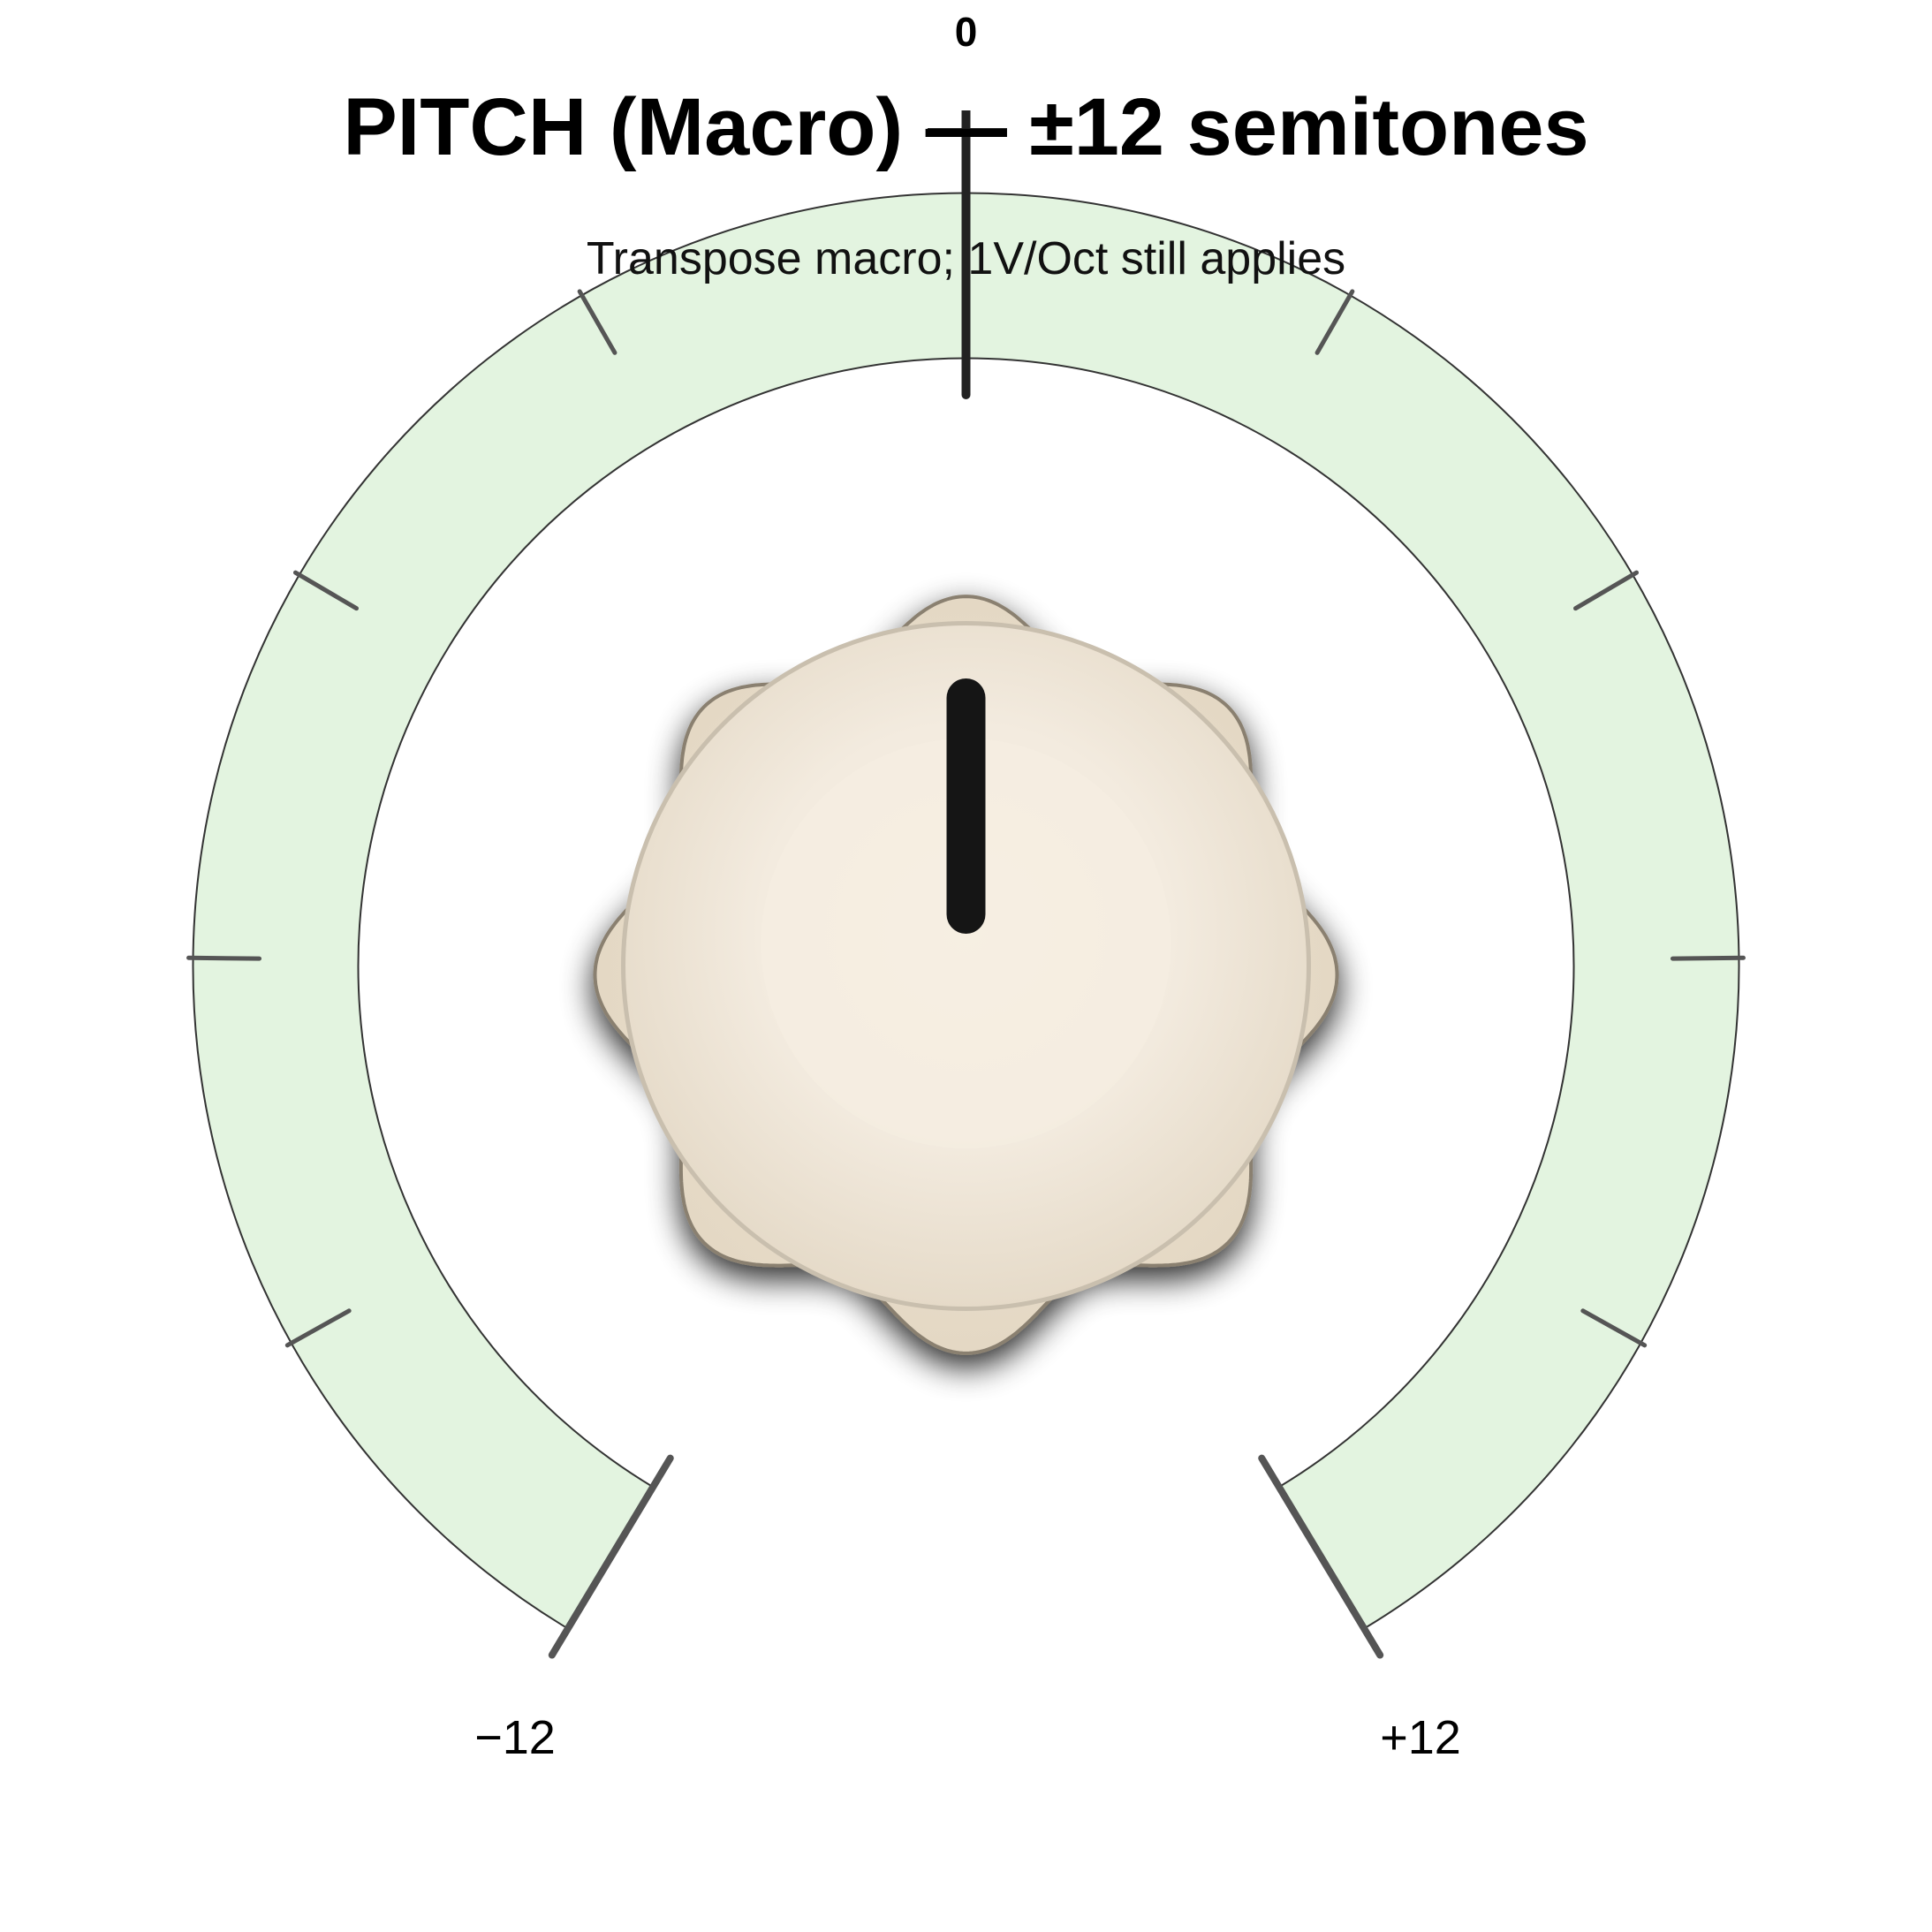 Image resolution: width=1932 pixels, height=1932 pixels. What do you see at coordinates (515, 1738) in the screenshot?
I see `min-value-label: −12` at bounding box center [515, 1738].